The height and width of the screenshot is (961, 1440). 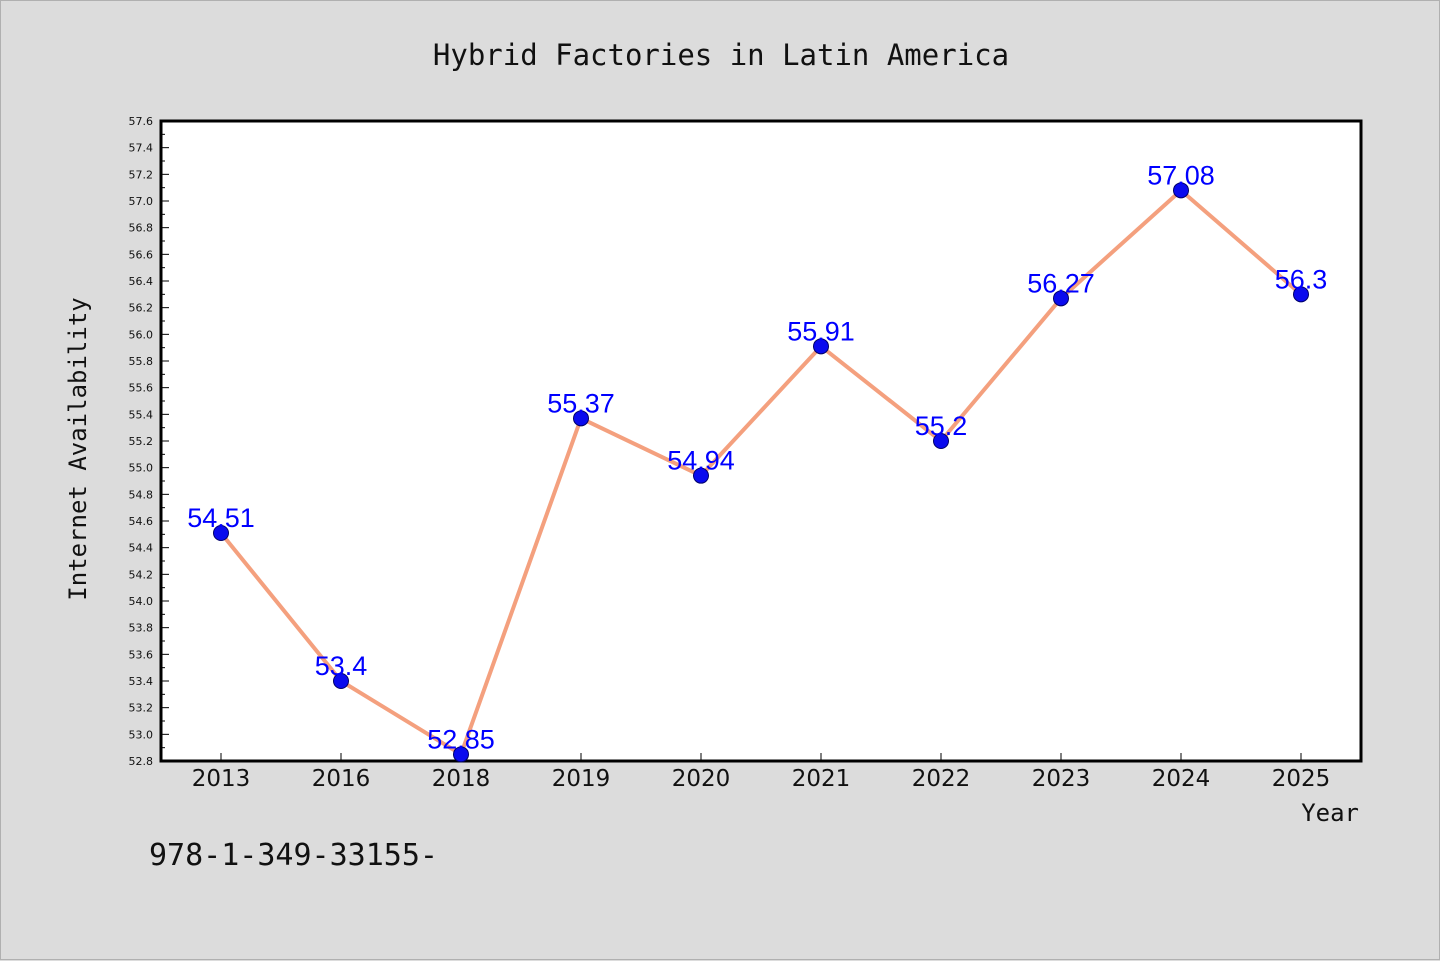 What do you see at coordinates (141, 201) in the screenshot?
I see `y-tick-label: 57.0` at bounding box center [141, 201].